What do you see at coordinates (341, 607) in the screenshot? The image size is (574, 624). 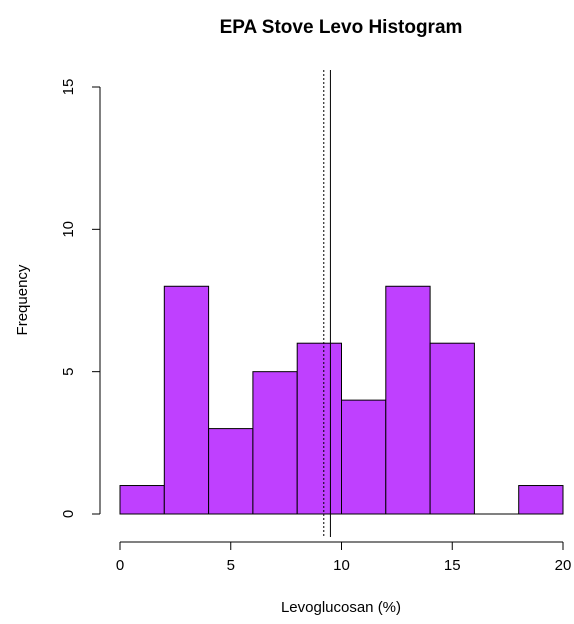 I see `x-axis-label: Levoglucosan (%)` at bounding box center [341, 607].